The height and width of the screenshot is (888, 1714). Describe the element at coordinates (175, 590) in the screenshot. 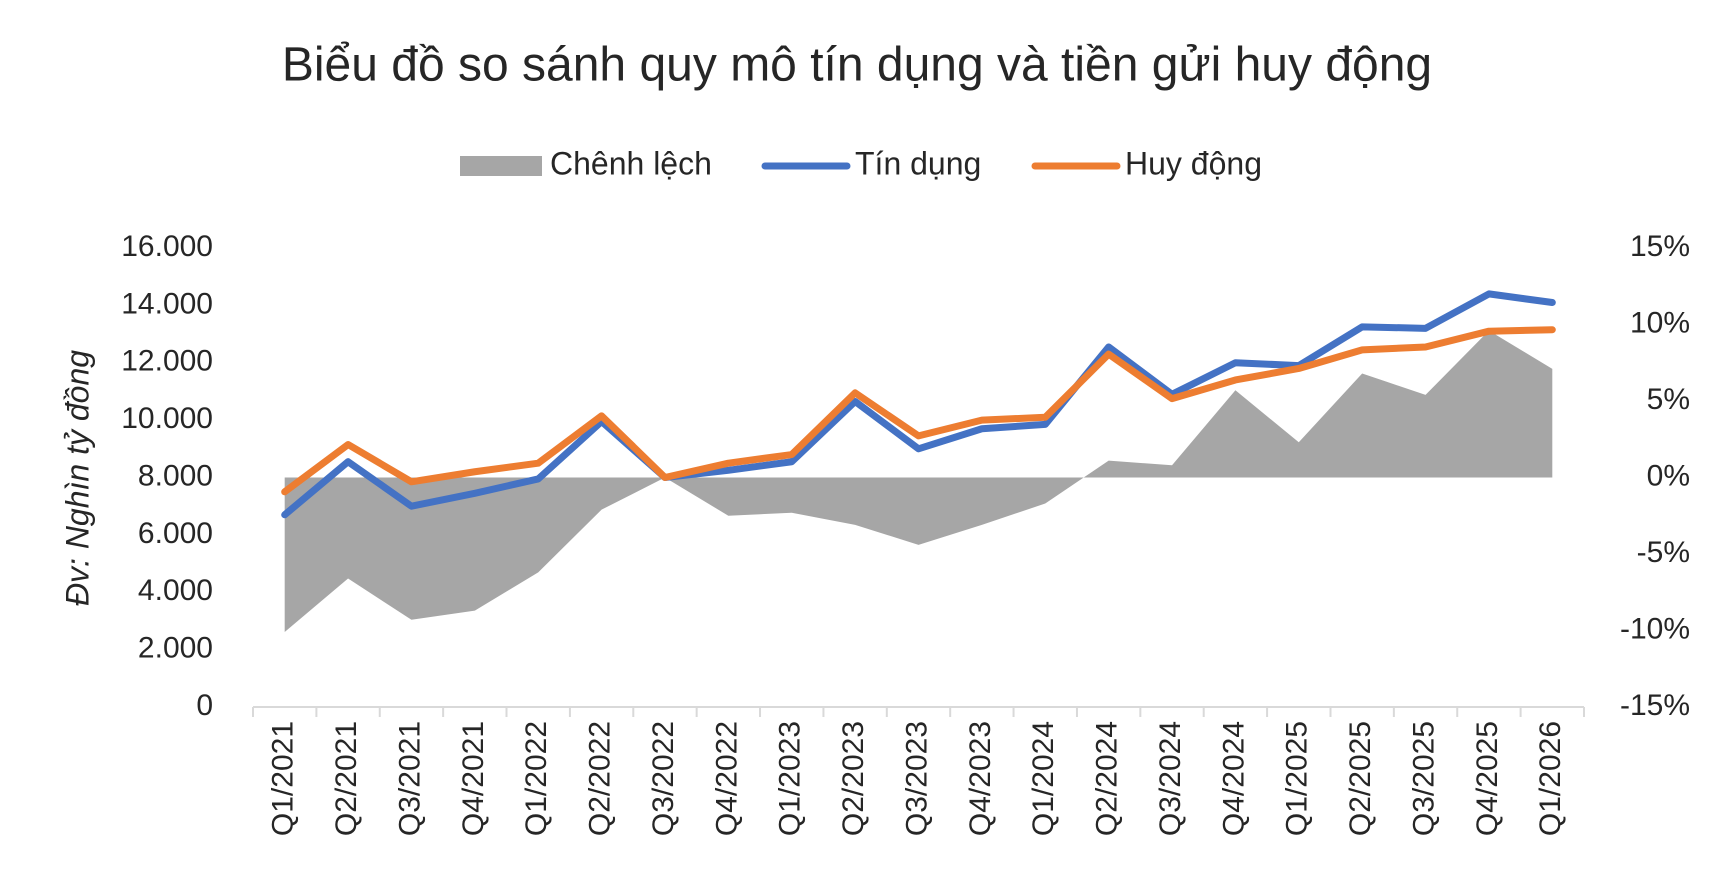

I see `y-tick-label: 4.000` at that location.